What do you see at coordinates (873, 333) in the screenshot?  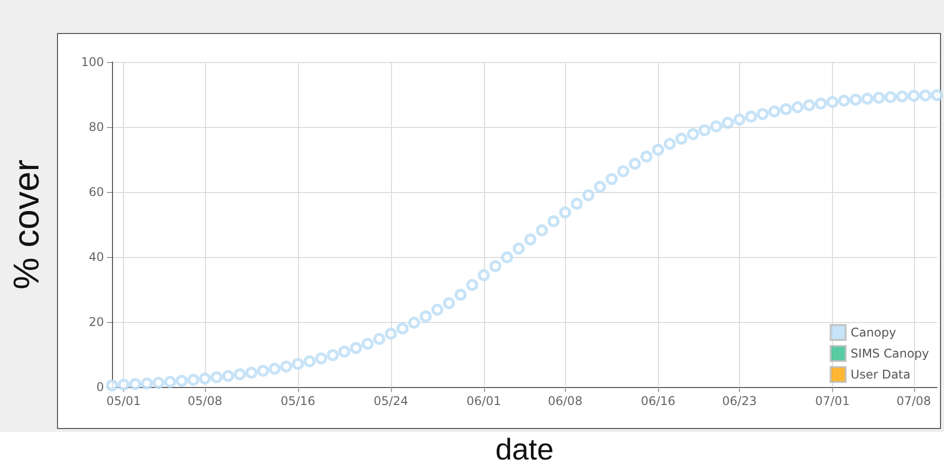 I see `legend-label: Canopy` at bounding box center [873, 333].